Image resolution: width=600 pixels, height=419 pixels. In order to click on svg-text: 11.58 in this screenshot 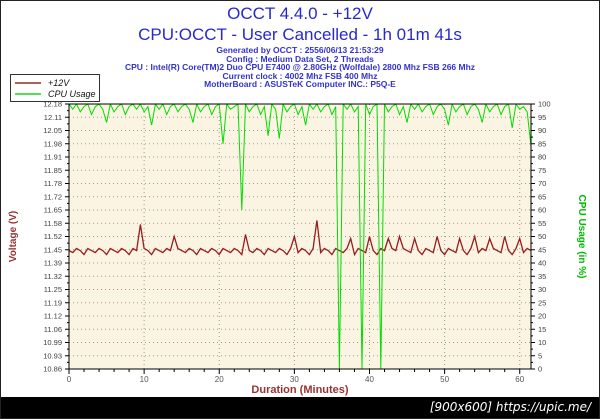, I will do `click(53, 223)`.